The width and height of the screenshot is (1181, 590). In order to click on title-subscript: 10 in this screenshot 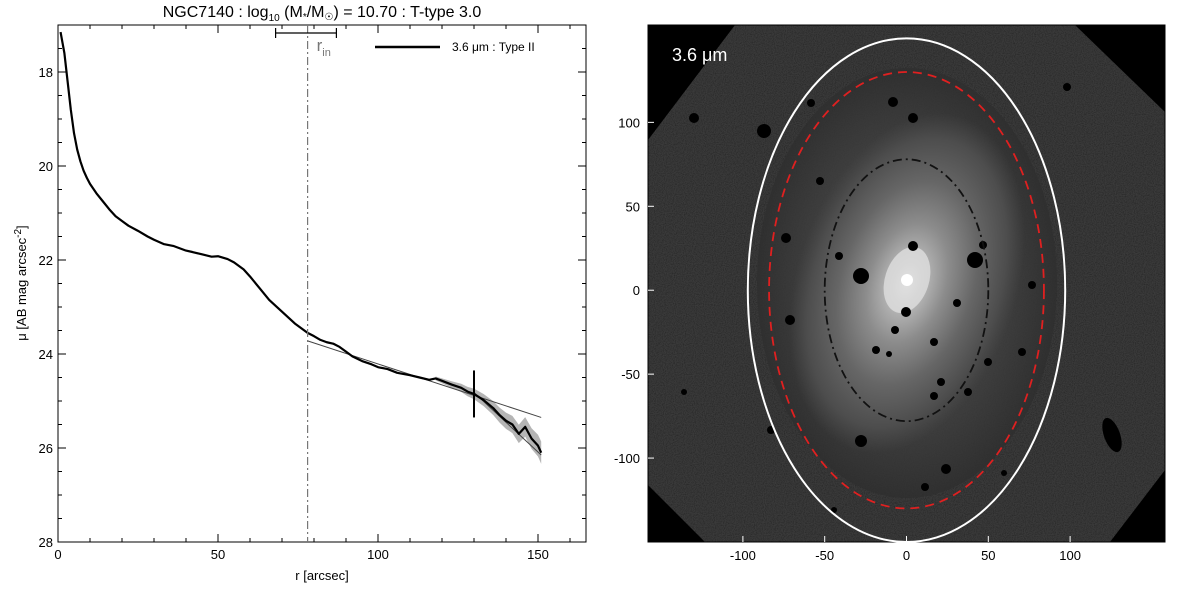, I will do `click(275, 18)`.